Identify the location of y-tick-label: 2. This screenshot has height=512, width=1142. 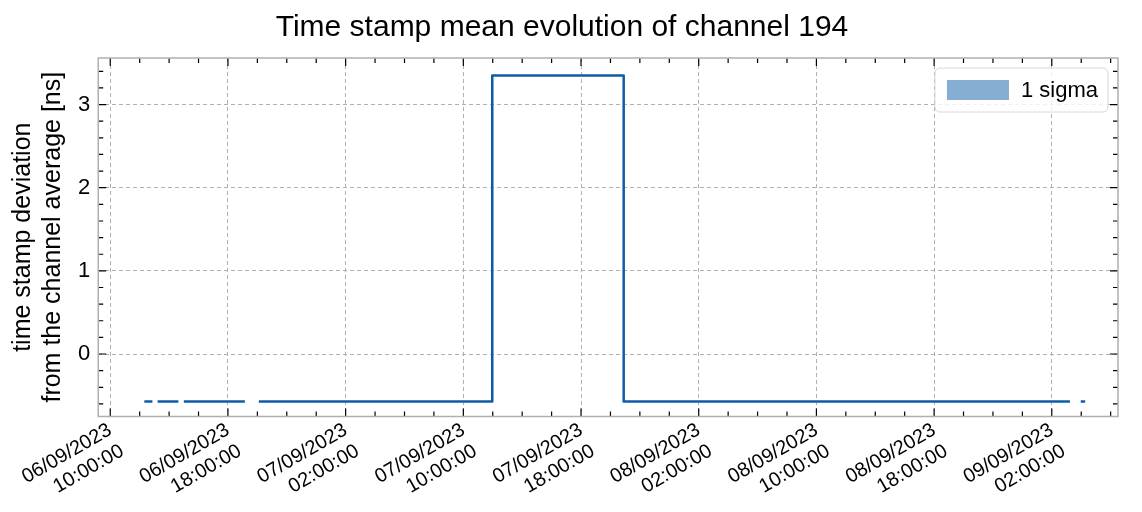
(84, 186).